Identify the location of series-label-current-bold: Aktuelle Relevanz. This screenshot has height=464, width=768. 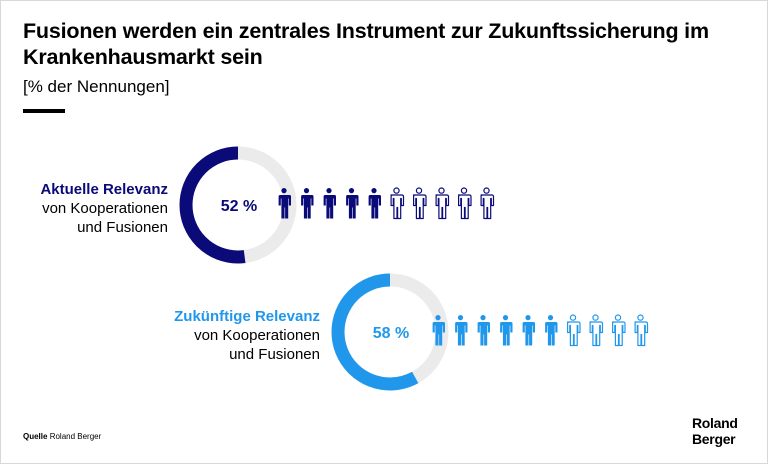
(104, 189).